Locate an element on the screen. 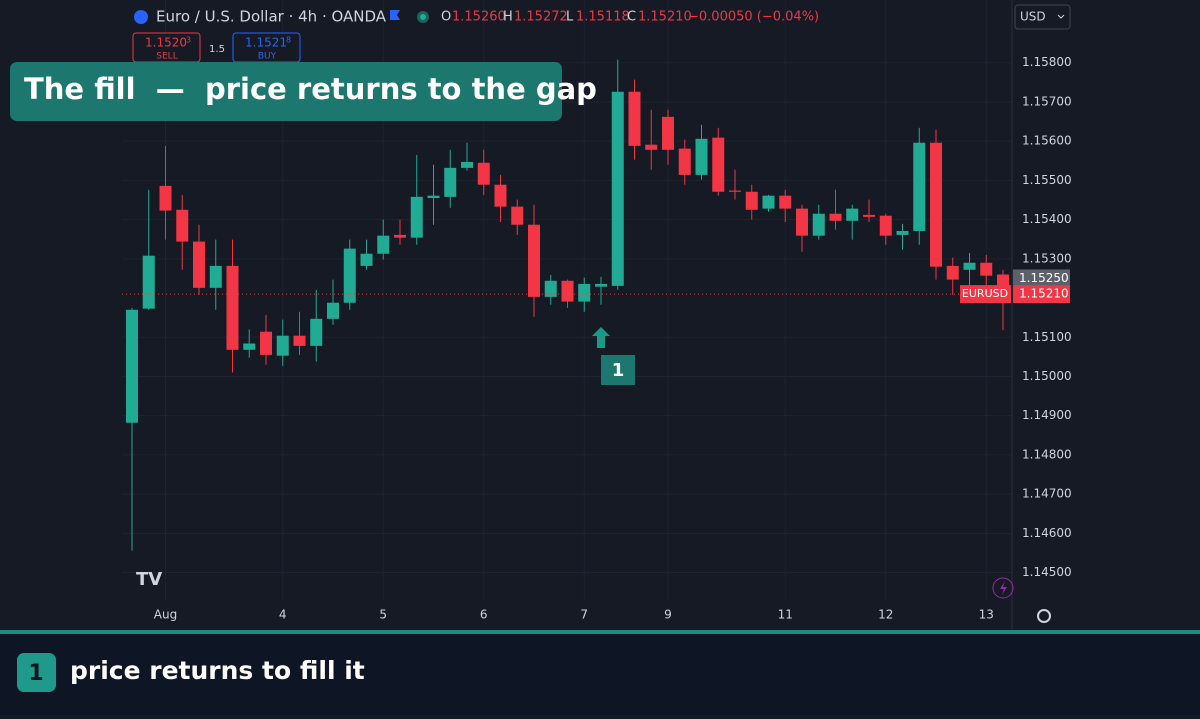 The width and height of the screenshot is (1200, 719). x-tick-label: 12 is located at coordinates (885, 615).